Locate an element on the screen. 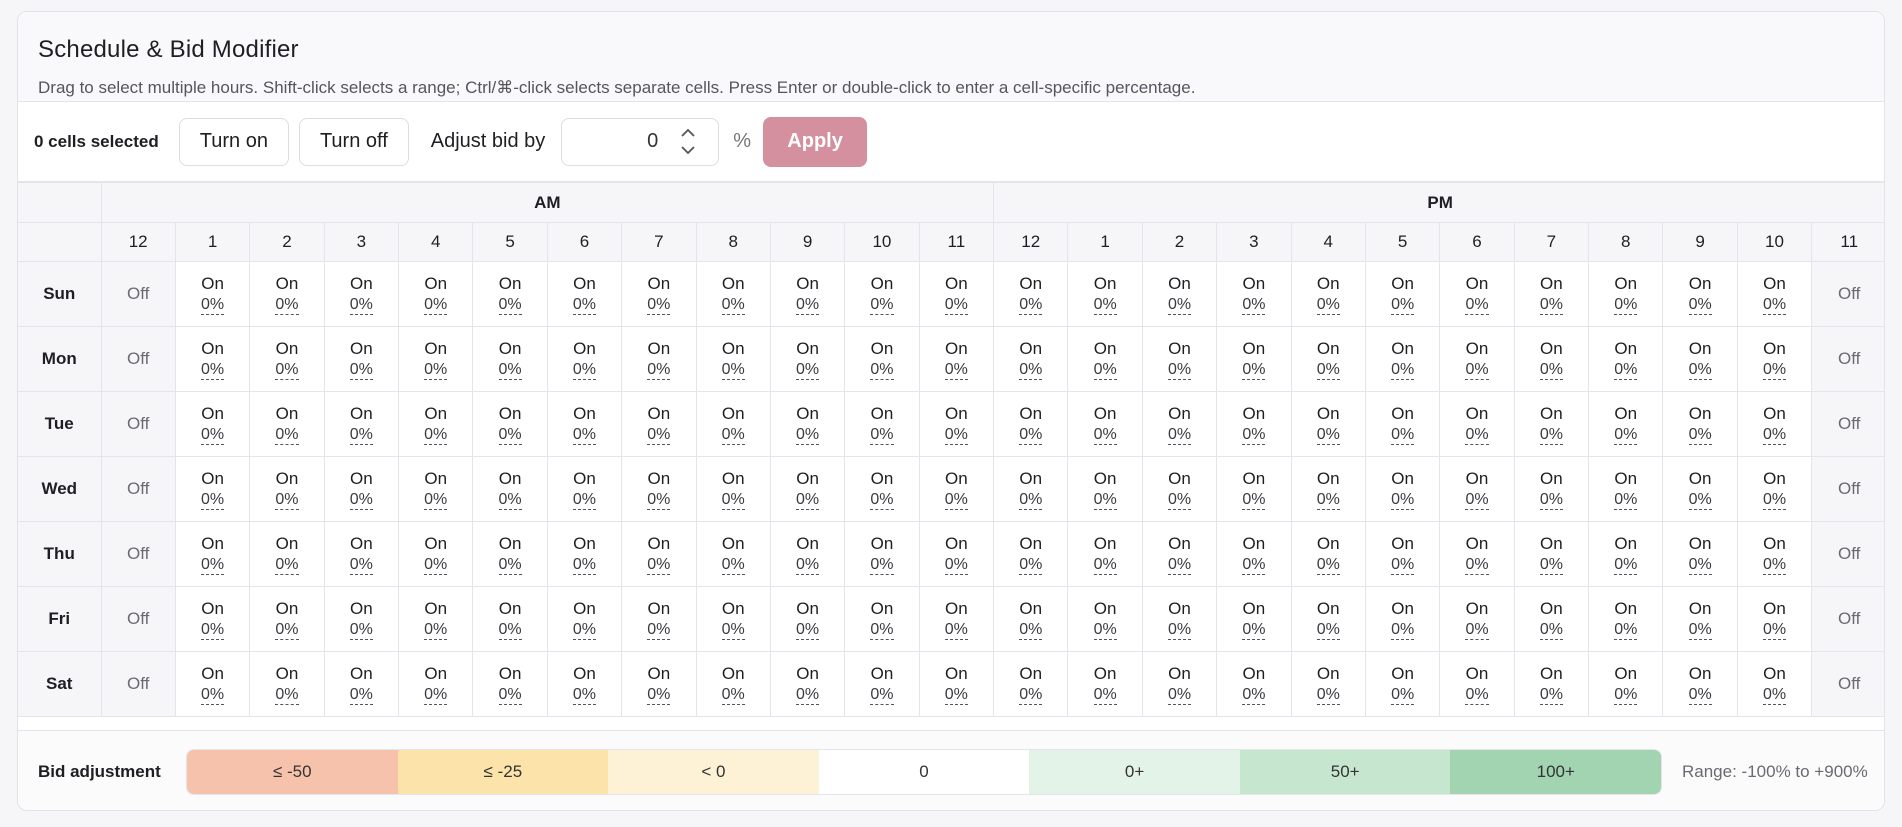  hour-header: 2 is located at coordinates (287, 242).